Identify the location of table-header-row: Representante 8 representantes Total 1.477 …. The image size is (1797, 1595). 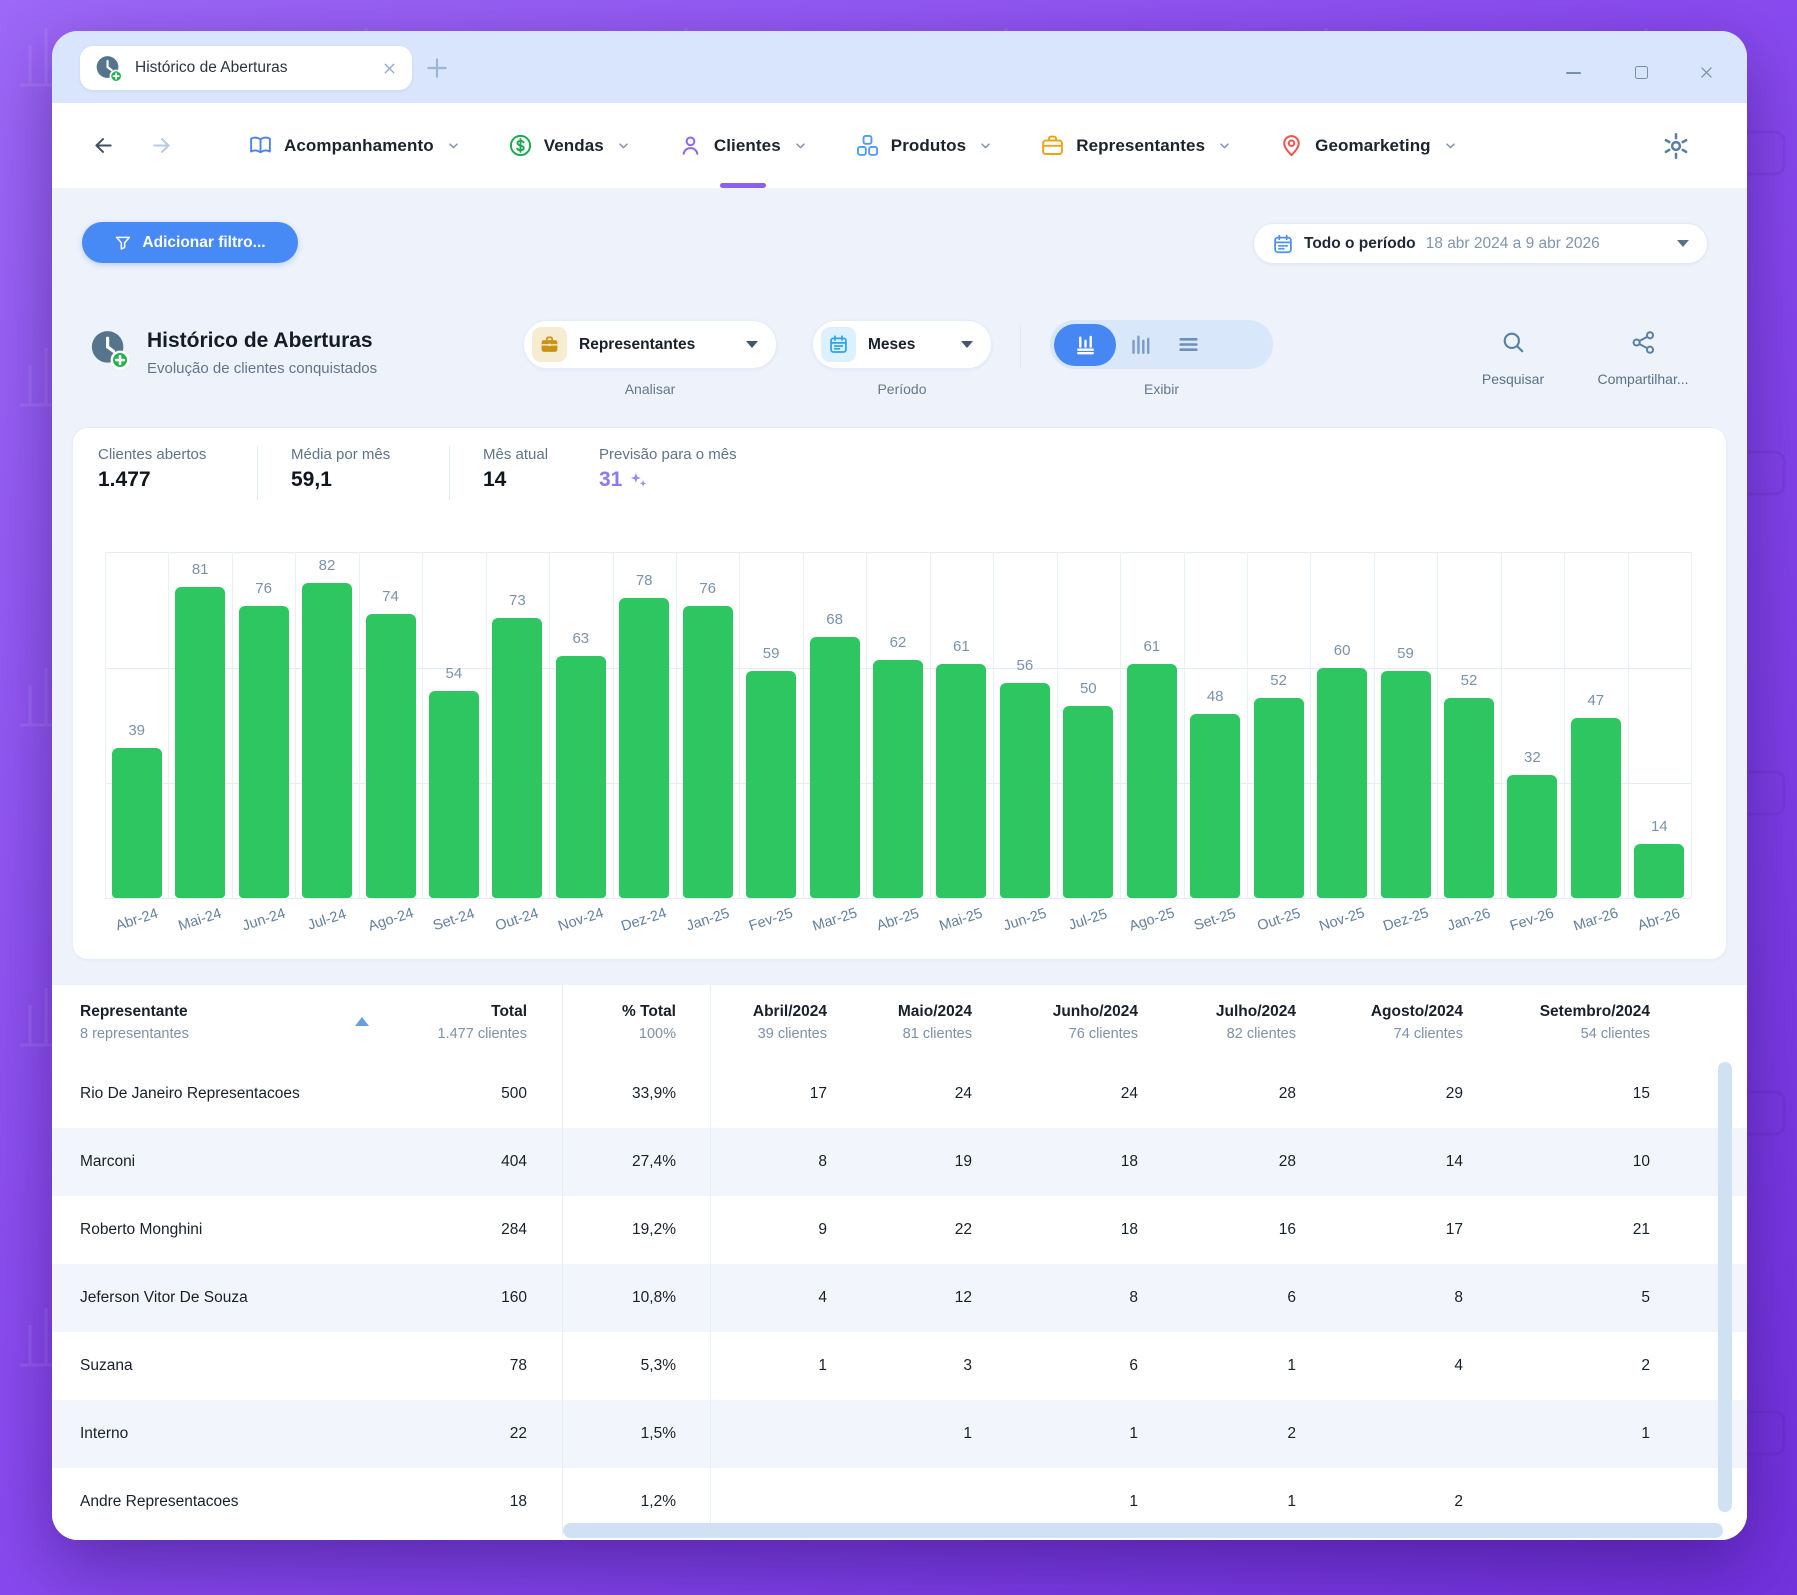
(899, 1022).